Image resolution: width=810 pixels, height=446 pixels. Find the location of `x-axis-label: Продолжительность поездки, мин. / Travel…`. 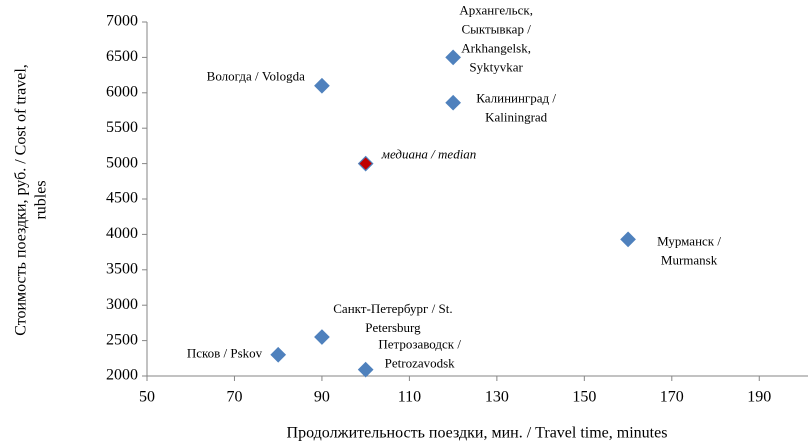

x-axis-label: Продолжительность поездки, мин. / Travel… is located at coordinates (477, 433).